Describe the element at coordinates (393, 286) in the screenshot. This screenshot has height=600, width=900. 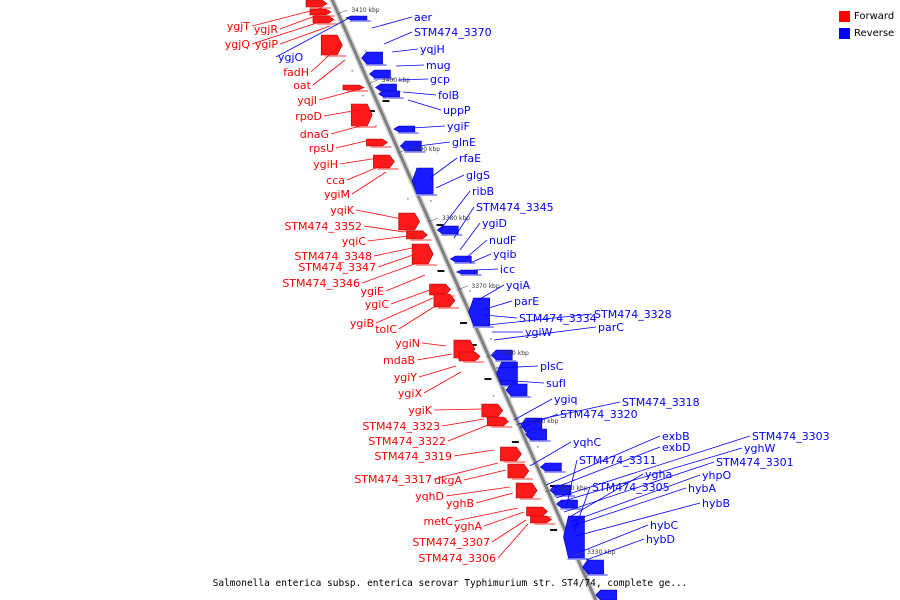
I see `forward-gene-ygiE: ygiE` at that location.